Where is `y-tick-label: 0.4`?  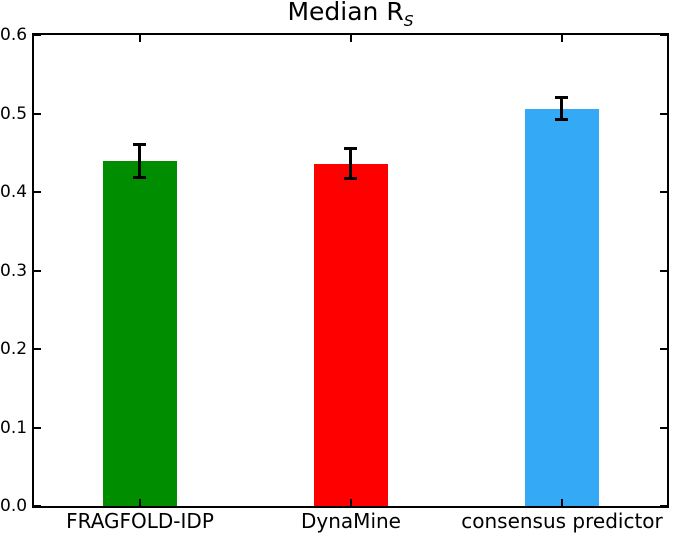
y-tick-label: 0.4 is located at coordinates (14, 192).